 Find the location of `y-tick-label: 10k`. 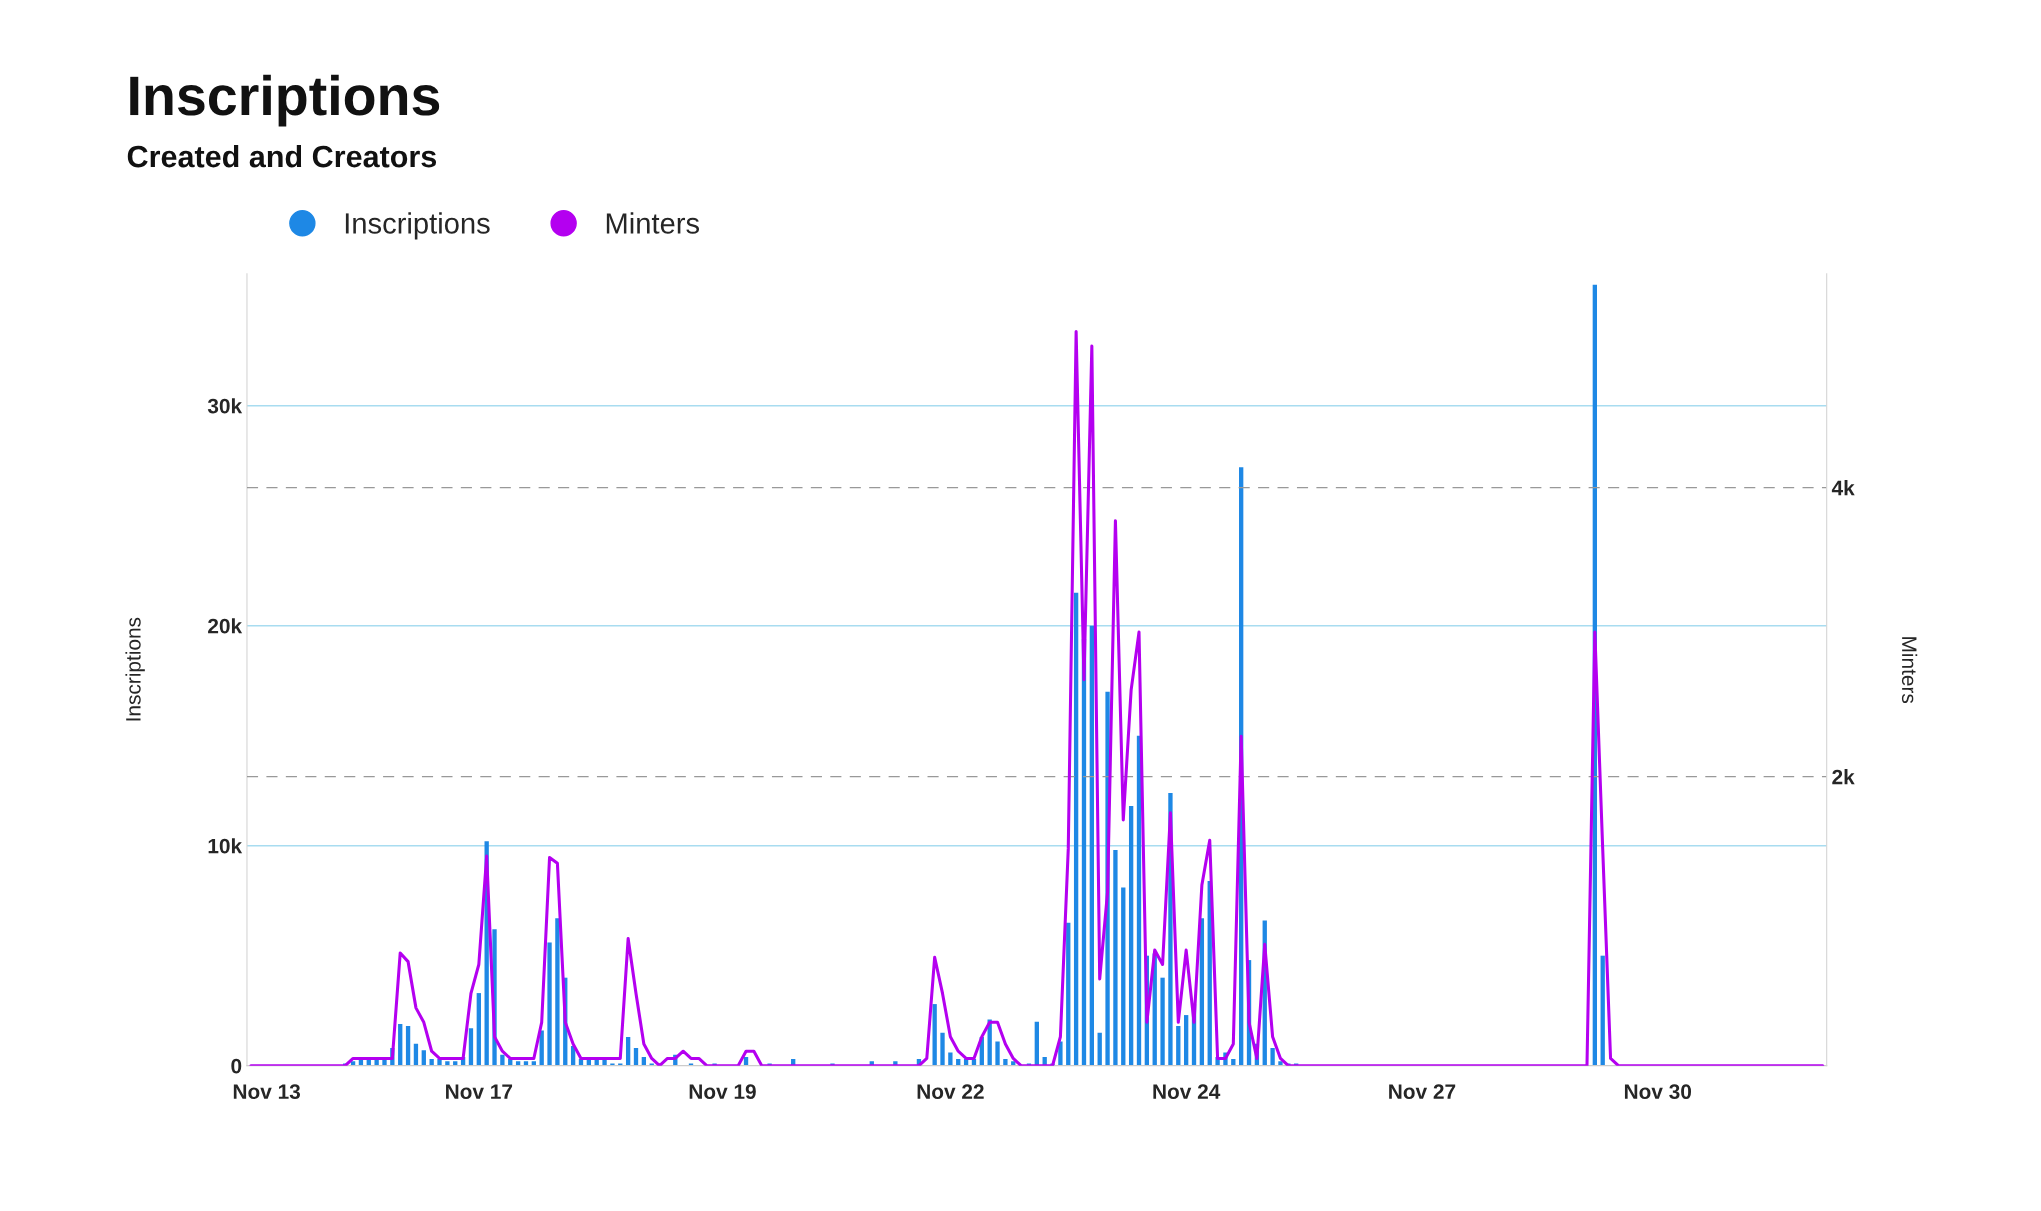

y-tick-label: 10k is located at coordinates (225, 846).